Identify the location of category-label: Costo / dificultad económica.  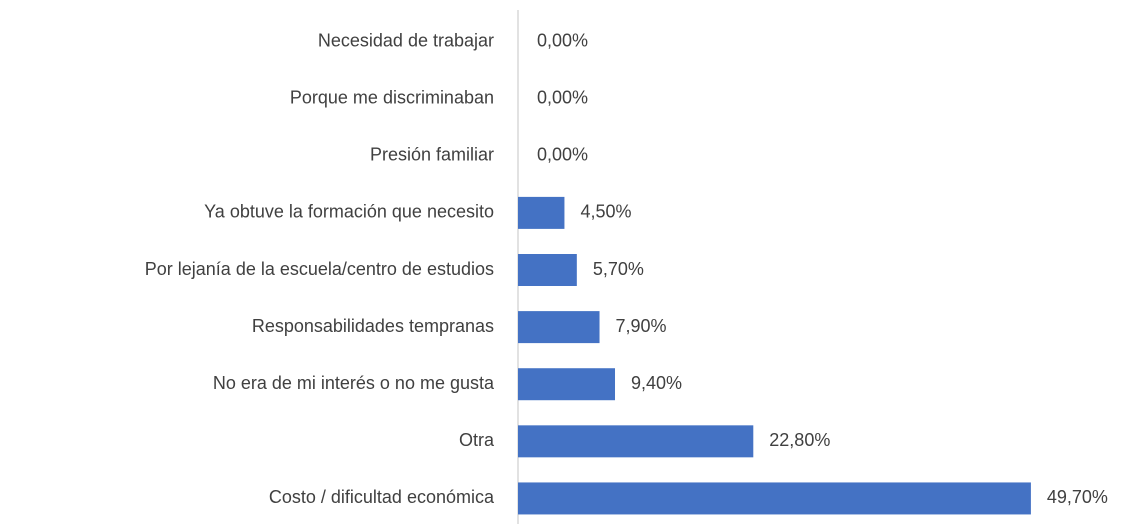
(382, 497).